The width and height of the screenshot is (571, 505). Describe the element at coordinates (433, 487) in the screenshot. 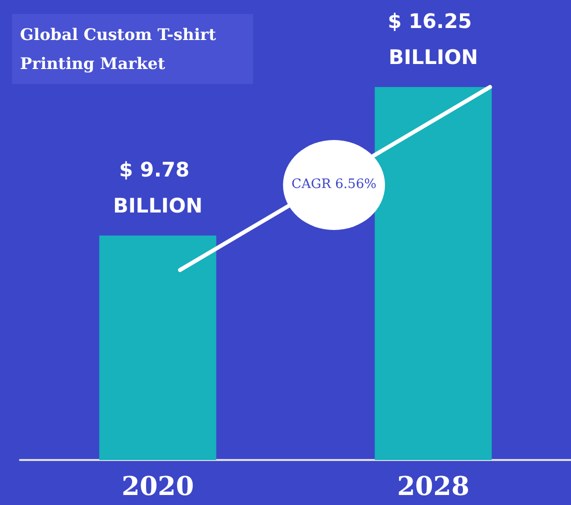

I see `x-tick-label: 2028` at that location.